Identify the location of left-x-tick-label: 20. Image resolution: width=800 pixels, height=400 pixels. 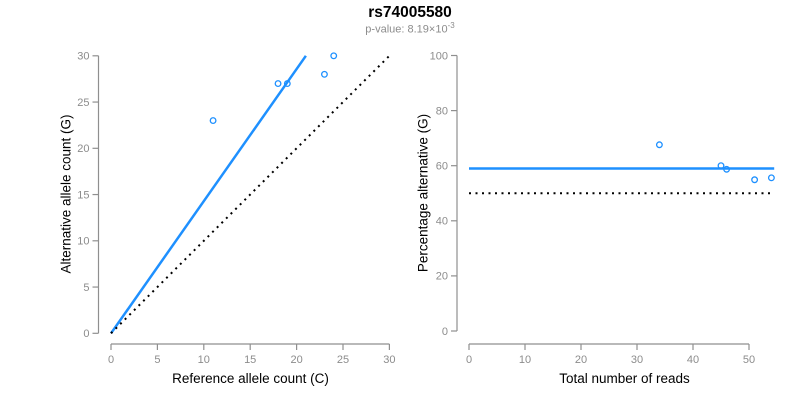
(296, 360).